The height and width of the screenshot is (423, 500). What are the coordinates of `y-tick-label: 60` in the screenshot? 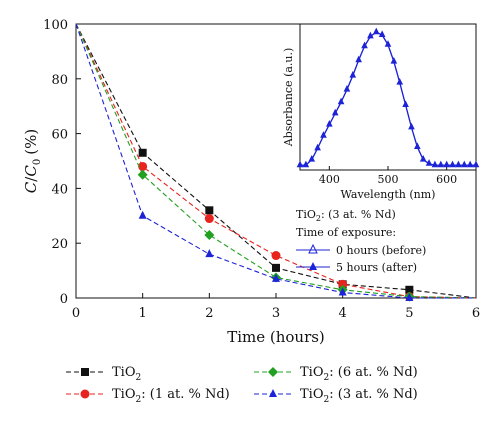 It's located at (59, 135).